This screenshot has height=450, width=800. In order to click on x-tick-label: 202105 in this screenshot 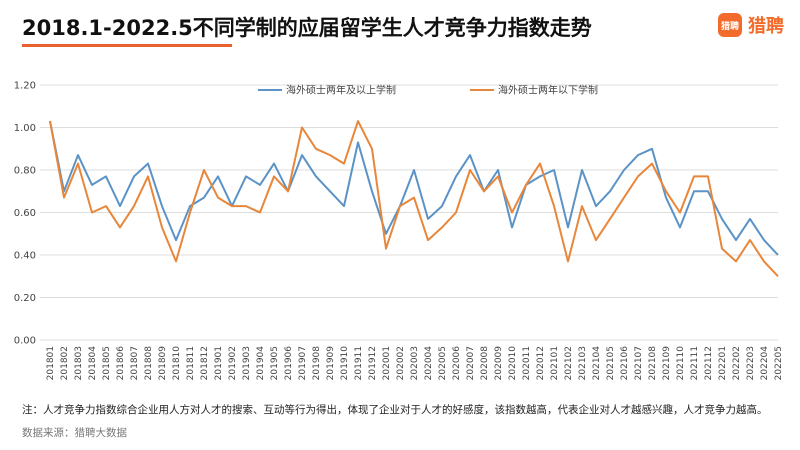, I will do `click(611, 363)`.